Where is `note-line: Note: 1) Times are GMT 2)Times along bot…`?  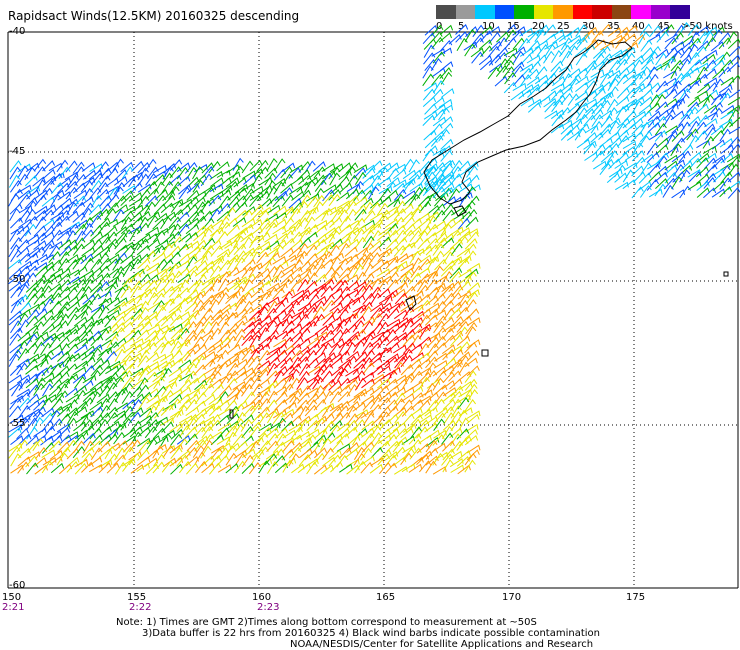
note-line: Note: 1) Times are GMT 2)Times along bot… is located at coordinates (326, 622).